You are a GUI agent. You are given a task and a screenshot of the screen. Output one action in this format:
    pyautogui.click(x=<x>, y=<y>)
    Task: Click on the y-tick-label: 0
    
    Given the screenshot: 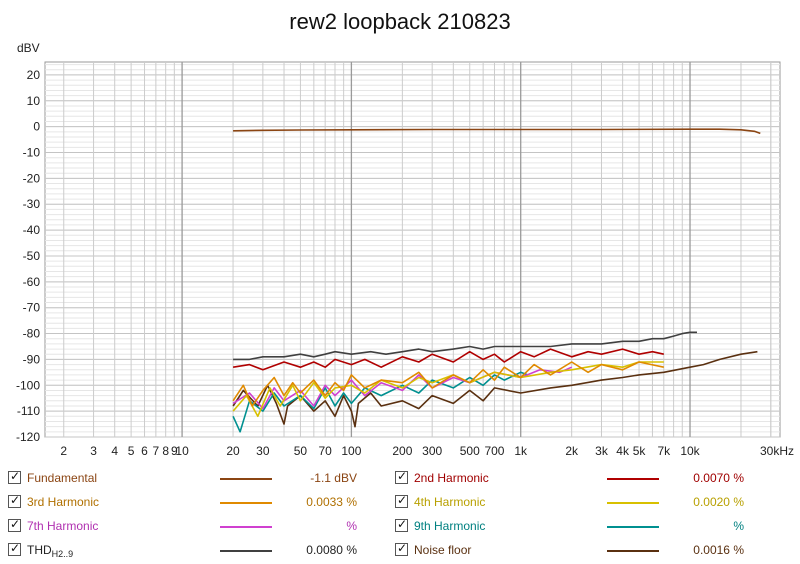 What is the action you would take?
    pyautogui.click(x=36, y=127)
    